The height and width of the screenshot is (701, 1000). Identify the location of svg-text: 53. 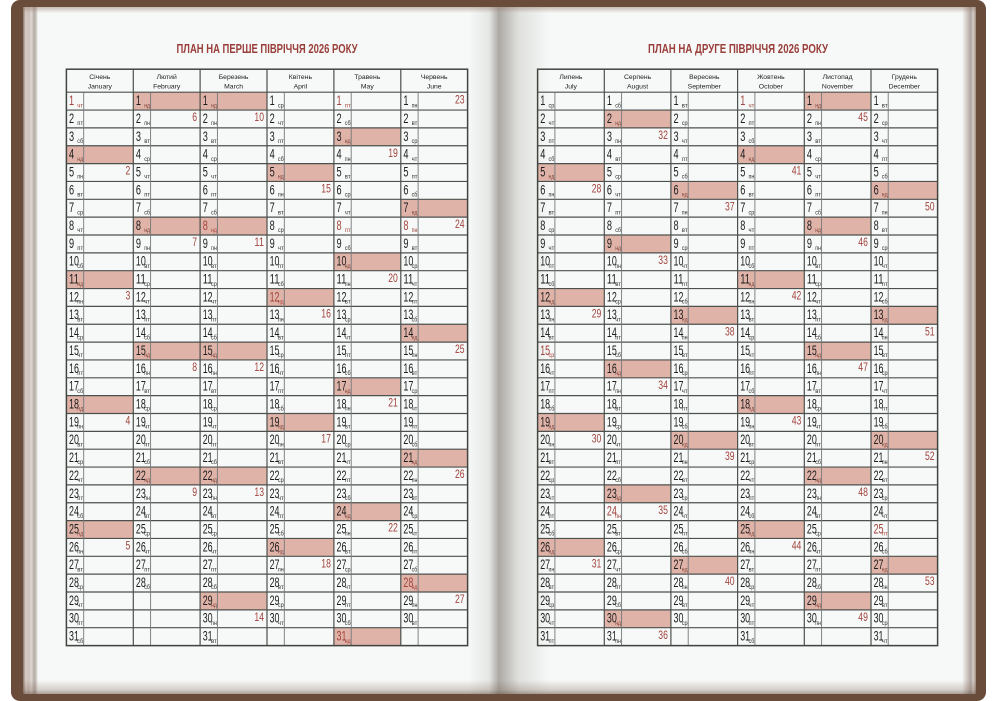
(930, 581).